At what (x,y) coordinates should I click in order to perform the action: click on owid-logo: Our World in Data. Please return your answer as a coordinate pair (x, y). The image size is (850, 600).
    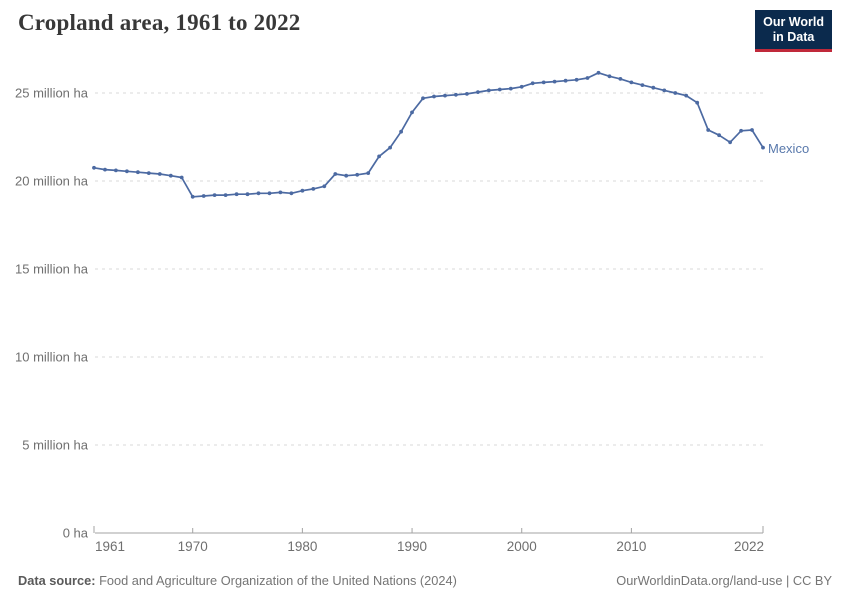
    Looking at the image, I should click on (793, 31).